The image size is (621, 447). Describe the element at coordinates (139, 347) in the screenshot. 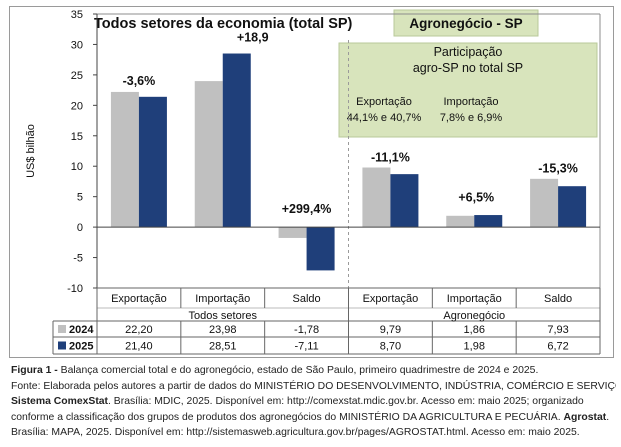

I see `cell-2025-0: 21,40` at that location.